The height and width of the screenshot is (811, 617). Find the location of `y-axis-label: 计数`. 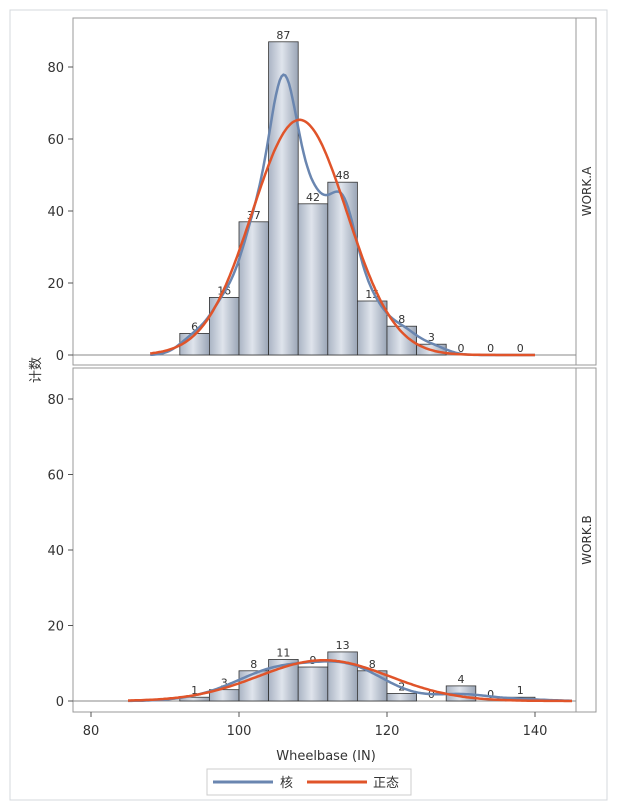

y-axis-label: 计数 is located at coordinates (36, 370).